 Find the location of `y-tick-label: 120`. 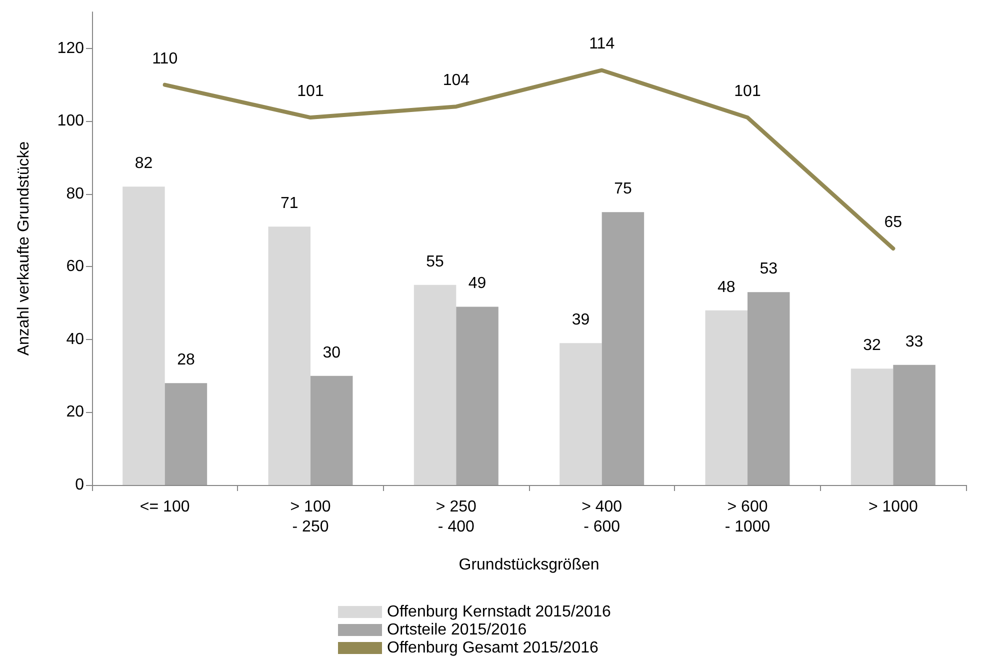

y-tick-label: 120 is located at coordinates (70, 48).